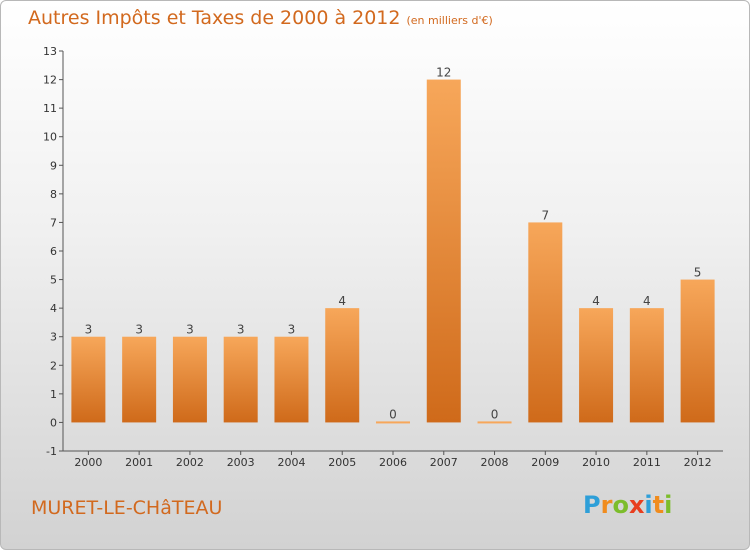 The height and width of the screenshot is (550, 750). What do you see at coordinates (342, 462) in the screenshot?
I see `x-tick-label: 2005` at bounding box center [342, 462].